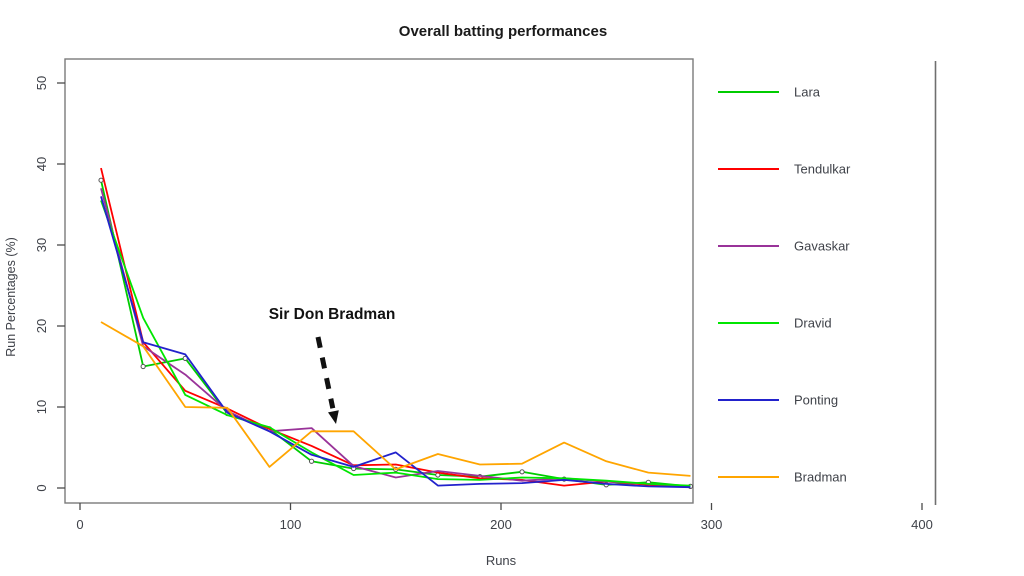 This screenshot has height=576, width=1024. What do you see at coordinates (922, 524) in the screenshot?
I see `x-tick-label: 400` at bounding box center [922, 524].